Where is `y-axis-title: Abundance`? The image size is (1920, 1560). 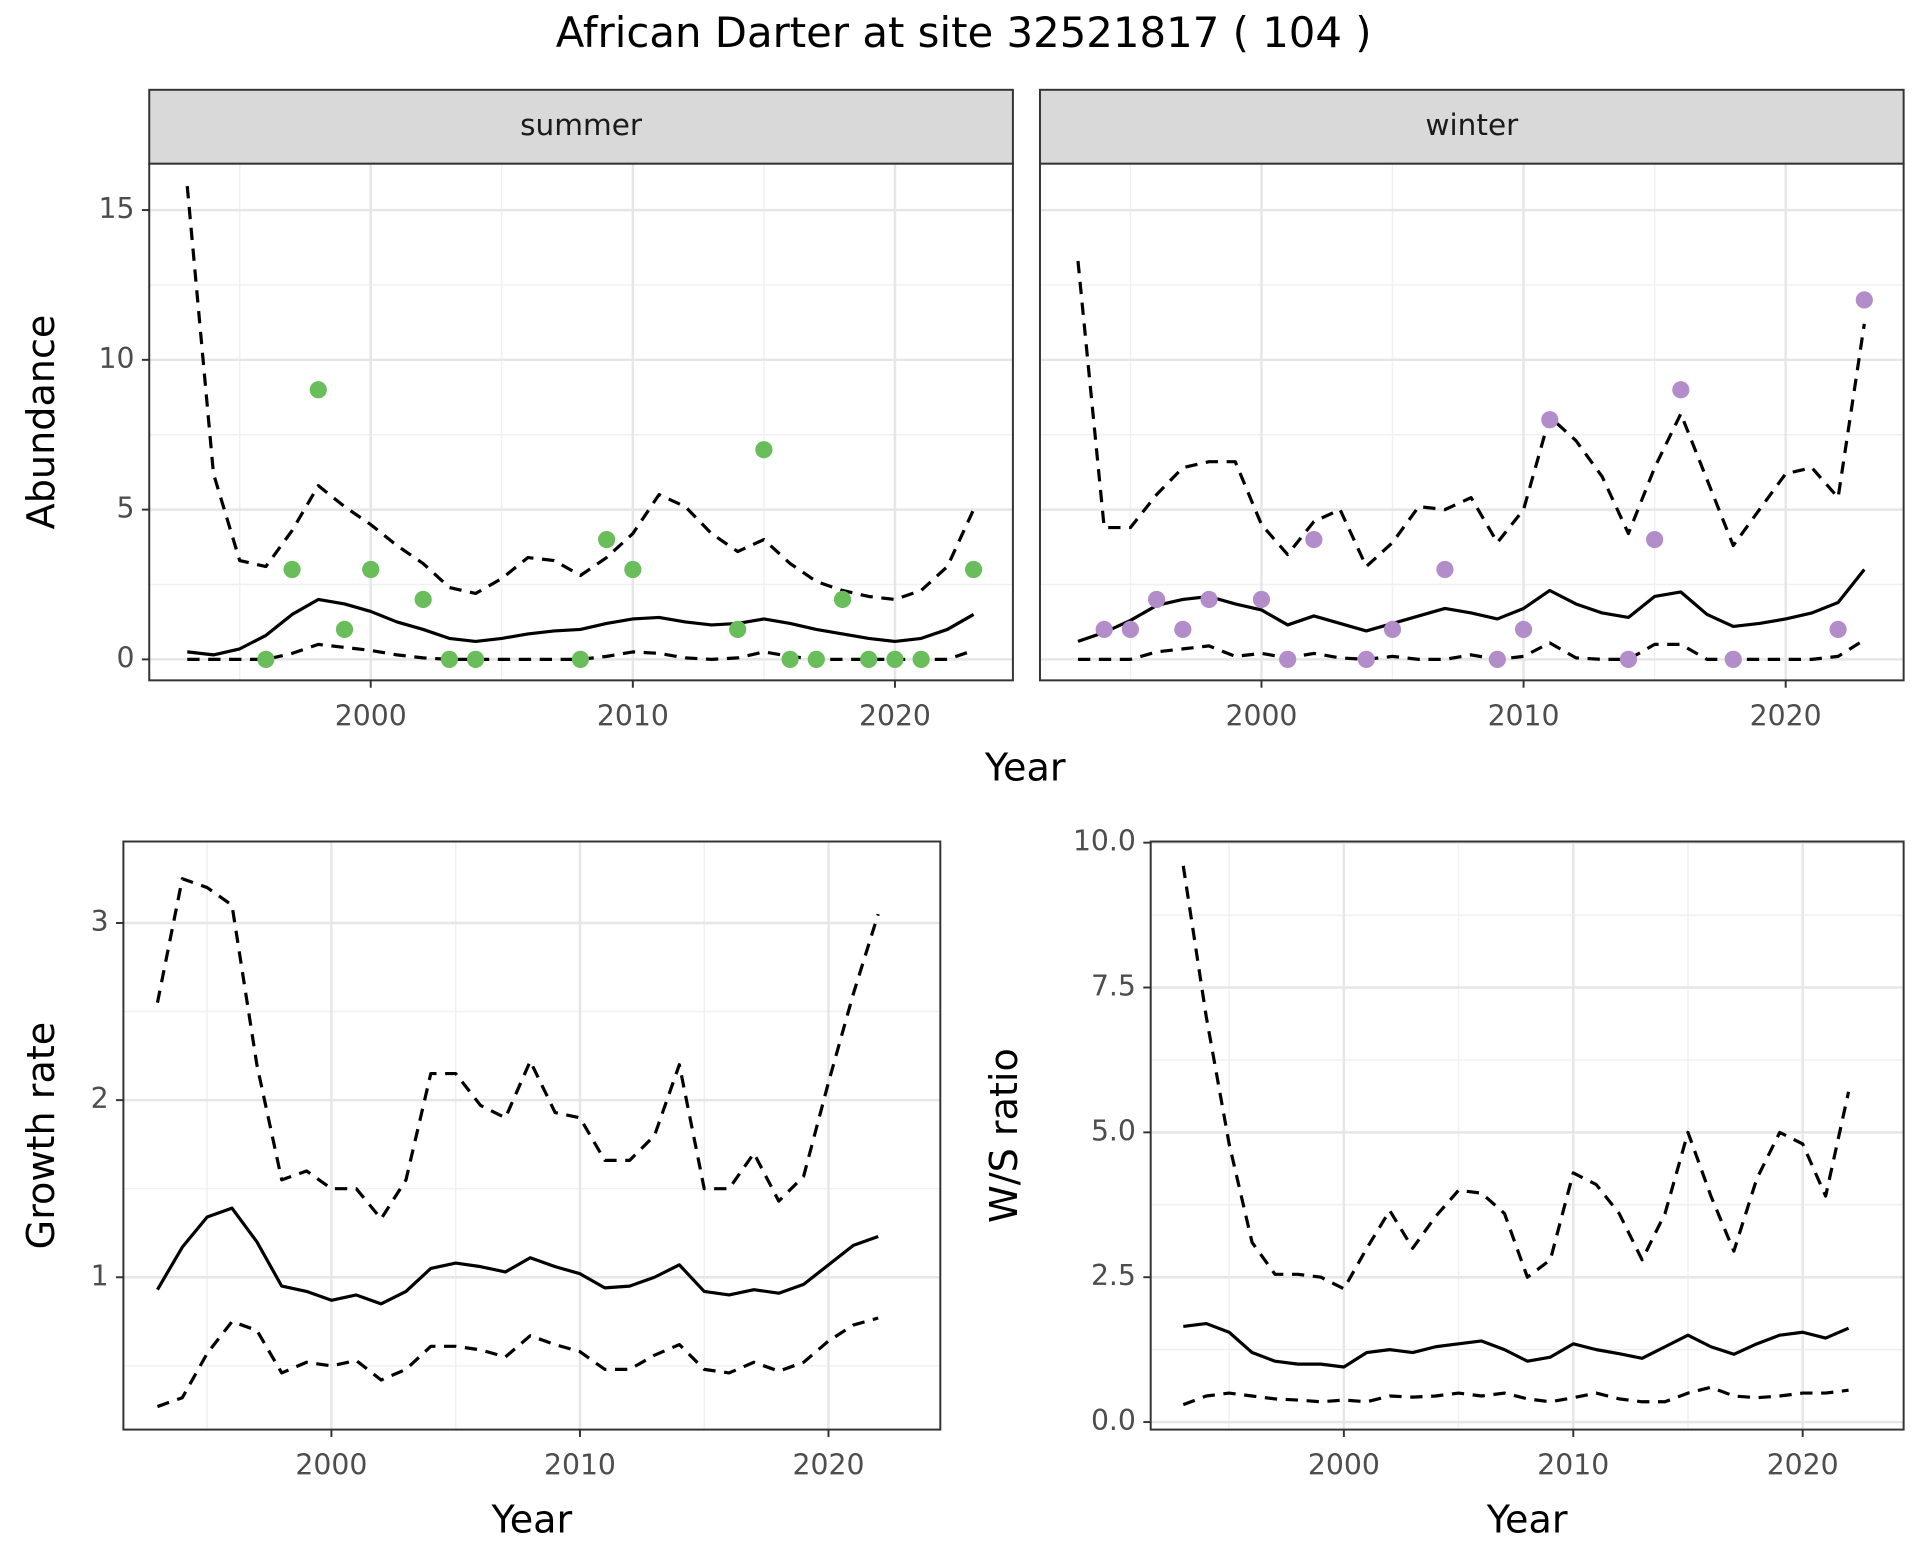
y-axis-title: Abundance is located at coordinates (41, 422).